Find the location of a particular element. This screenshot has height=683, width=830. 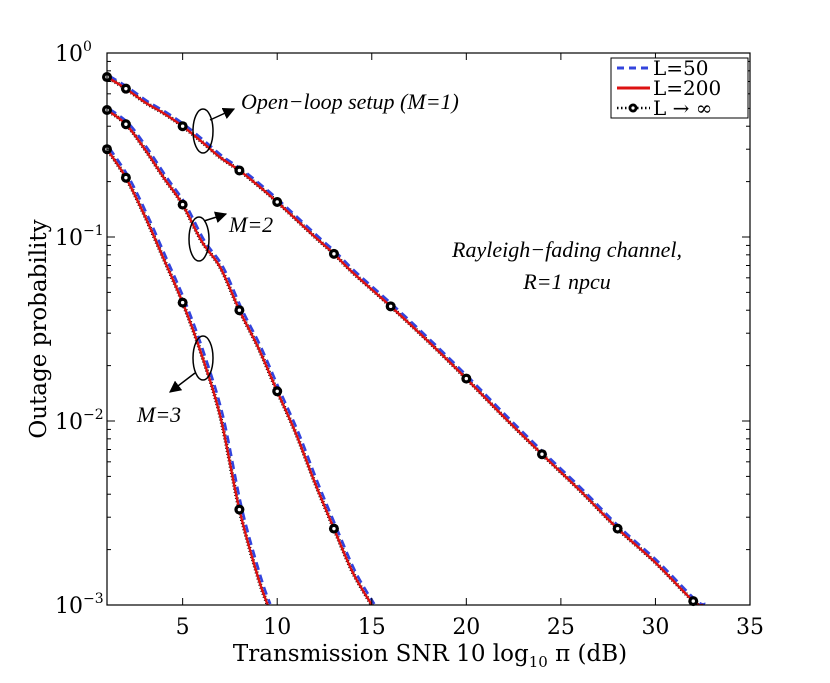

x-axis-title: Transmission SNR 10 log10 π (dB) is located at coordinates (430, 656).